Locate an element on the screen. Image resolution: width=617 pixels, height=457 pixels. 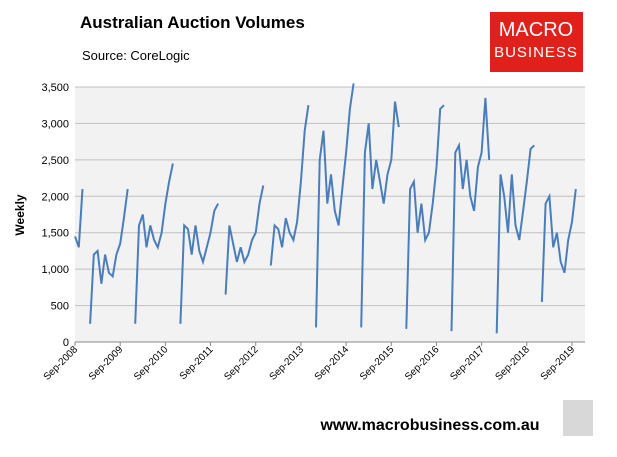
y-tick-label: 2,000 is located at coordinates (55, 197).